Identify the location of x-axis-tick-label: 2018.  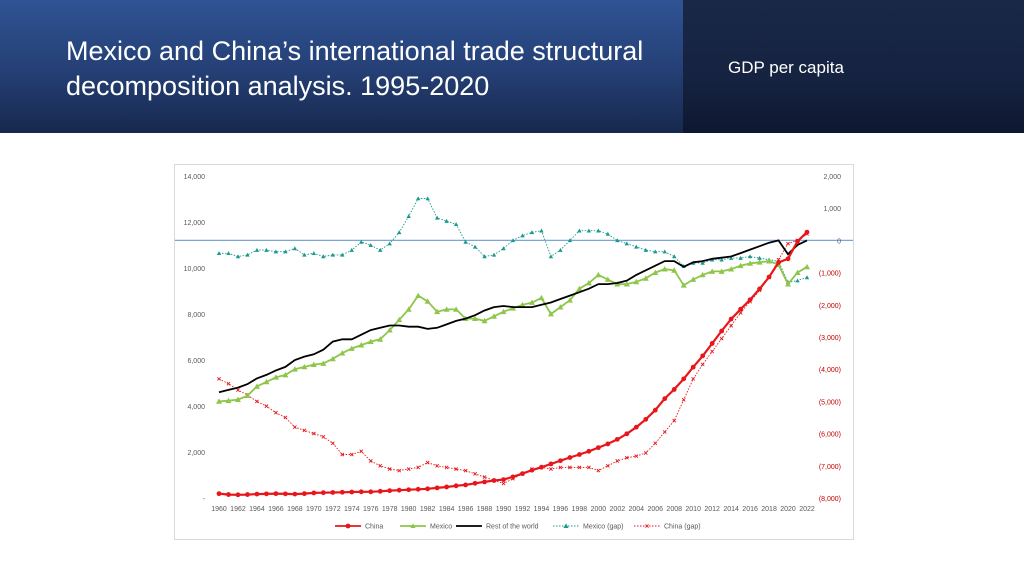
(769, 509).